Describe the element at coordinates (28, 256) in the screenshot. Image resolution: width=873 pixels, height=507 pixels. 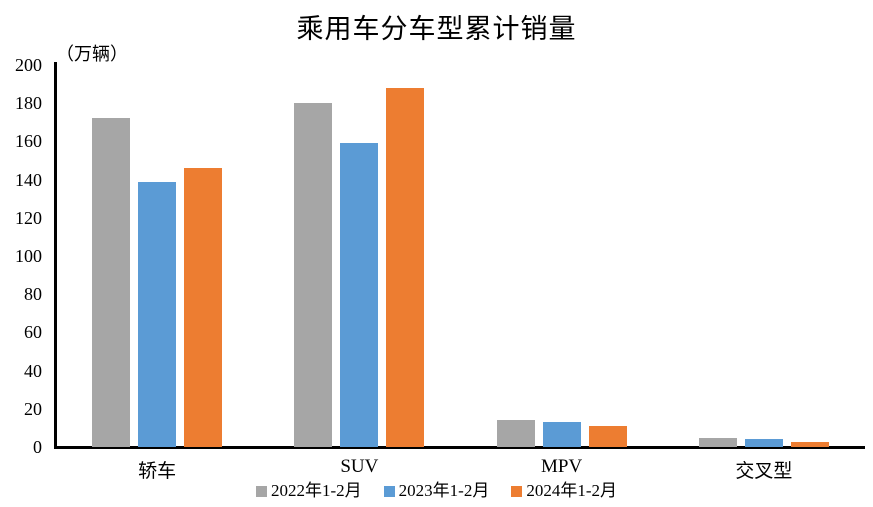
I see `y-tick-label: 100` at that location.